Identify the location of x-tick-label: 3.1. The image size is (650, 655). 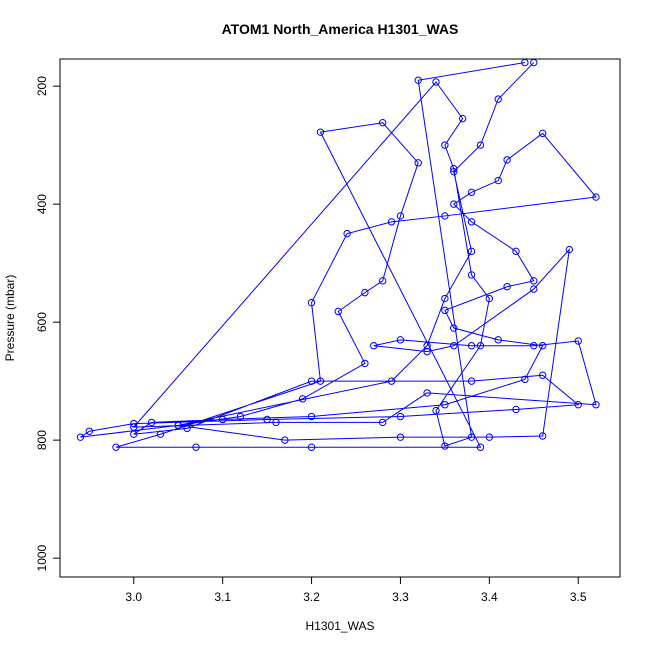
(222, 597).